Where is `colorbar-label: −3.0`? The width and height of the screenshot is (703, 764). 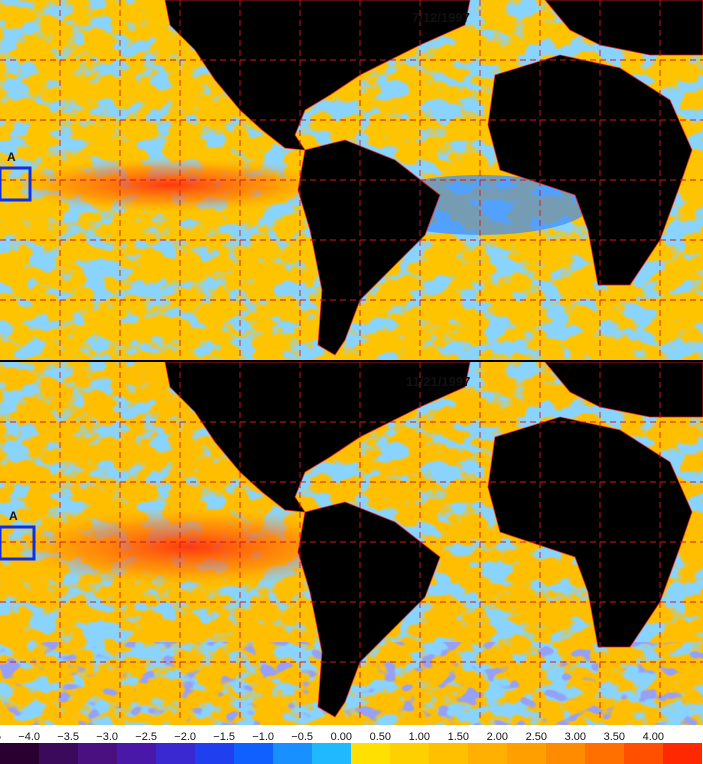 colorbar-label: −3.0 is located at coordinates (107, 737).